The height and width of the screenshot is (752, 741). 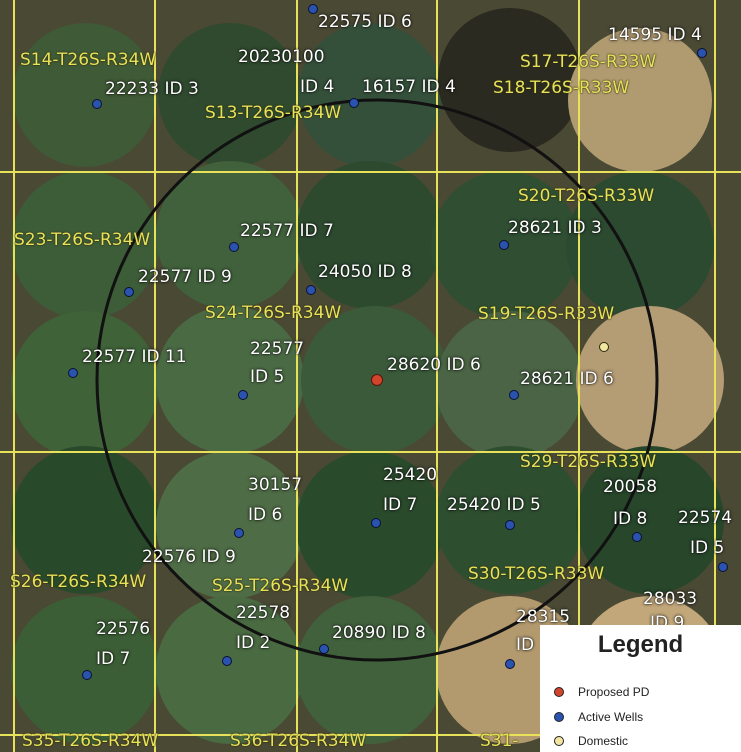 What do you see at coordinates (273, 313) in the screenshot?
I see `section-label-s24: S24-T26S-R34W` at bounding box center [273, 313].